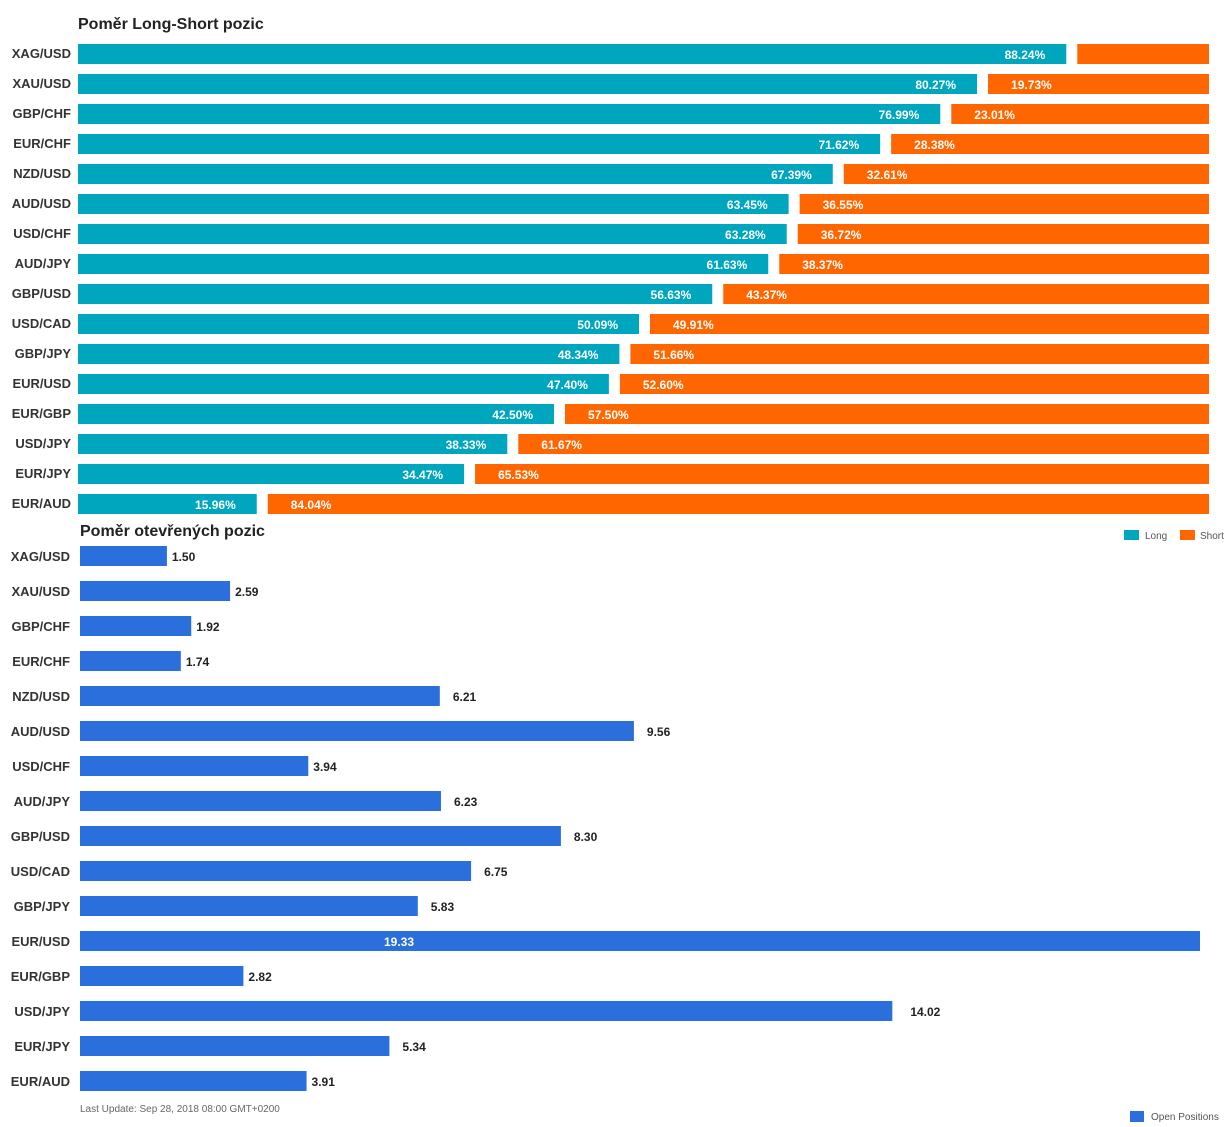  I want to click on short-value-label: 49.91%, so click(693, 325).